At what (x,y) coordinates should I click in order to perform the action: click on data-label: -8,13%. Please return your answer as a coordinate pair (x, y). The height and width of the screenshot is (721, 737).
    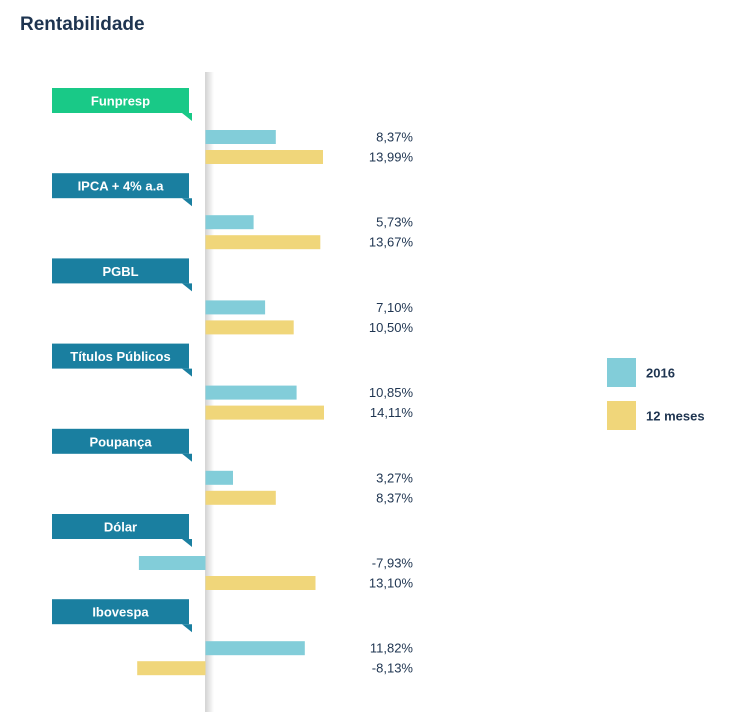
    Looking at the image, I should click on (393, 668).